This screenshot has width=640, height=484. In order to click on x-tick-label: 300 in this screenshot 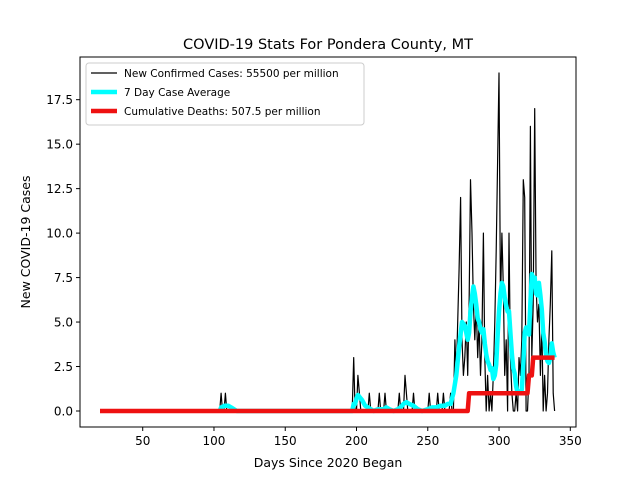, I will do `click(499, 441)`.